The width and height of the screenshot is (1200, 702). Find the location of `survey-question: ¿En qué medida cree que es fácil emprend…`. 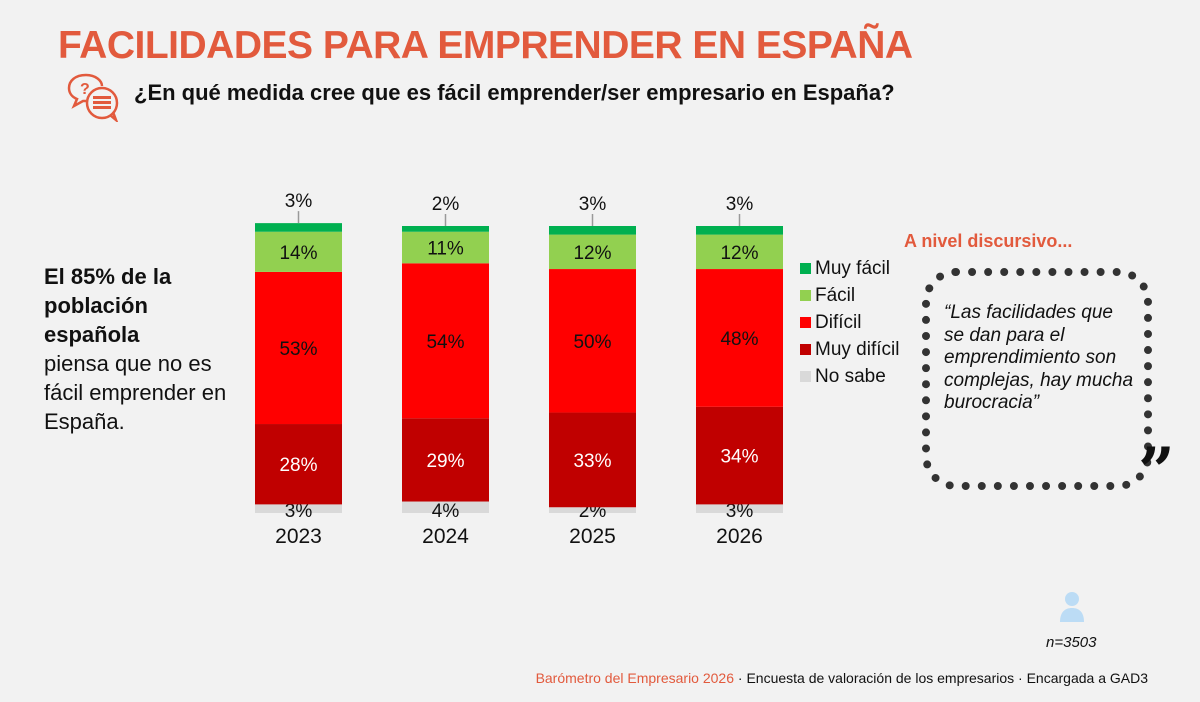

survey-question: ¿En qué medida cree que es fácil emprend… is located at coordinates (514, 92).